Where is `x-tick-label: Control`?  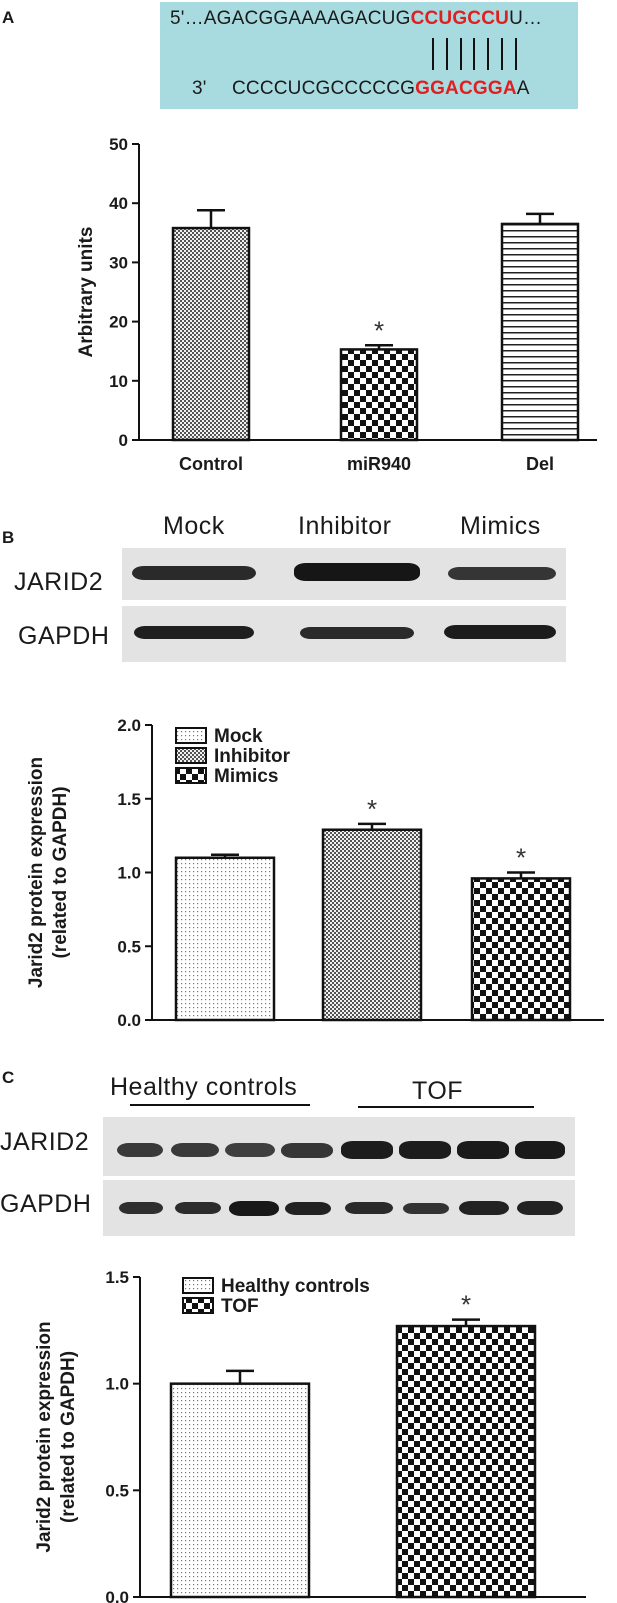
x-tick-label: Control is located at coordinates (211, 464).